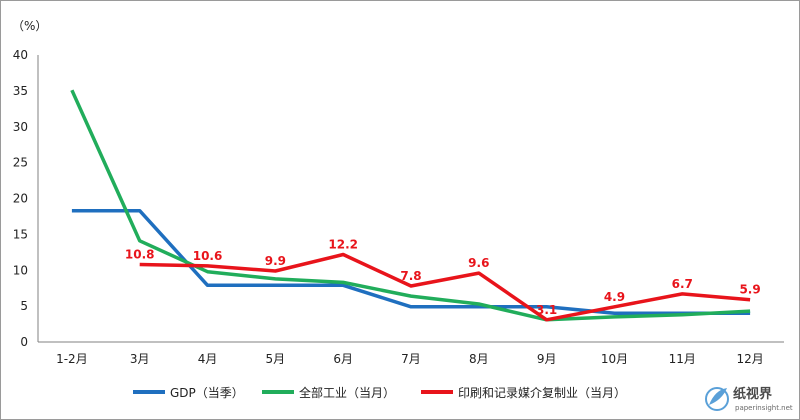 Image resolution: width=800 pixels, height=420 pixels. Describe the element at coordinates (749, 359) in the screenshot. I see `x-tick-label: 12月` at that location.